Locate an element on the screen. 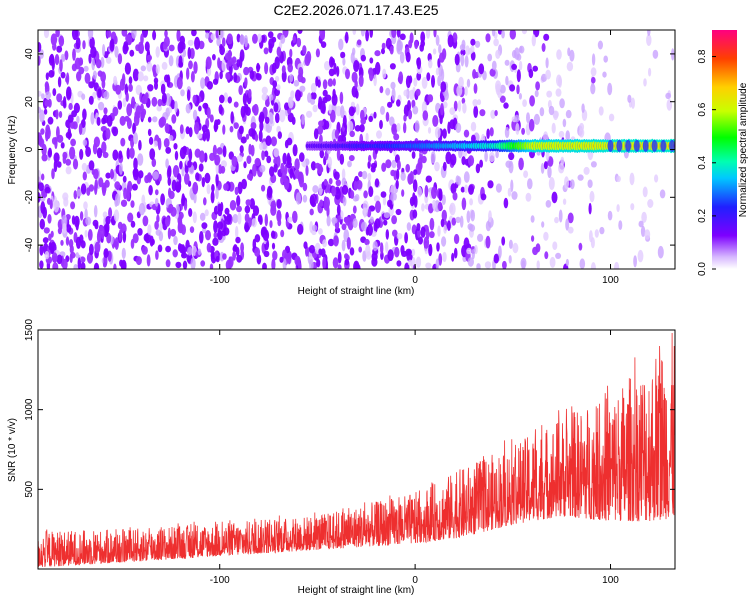  colorbar-tick-label: 0.8 is located at coordinates (702, 56).